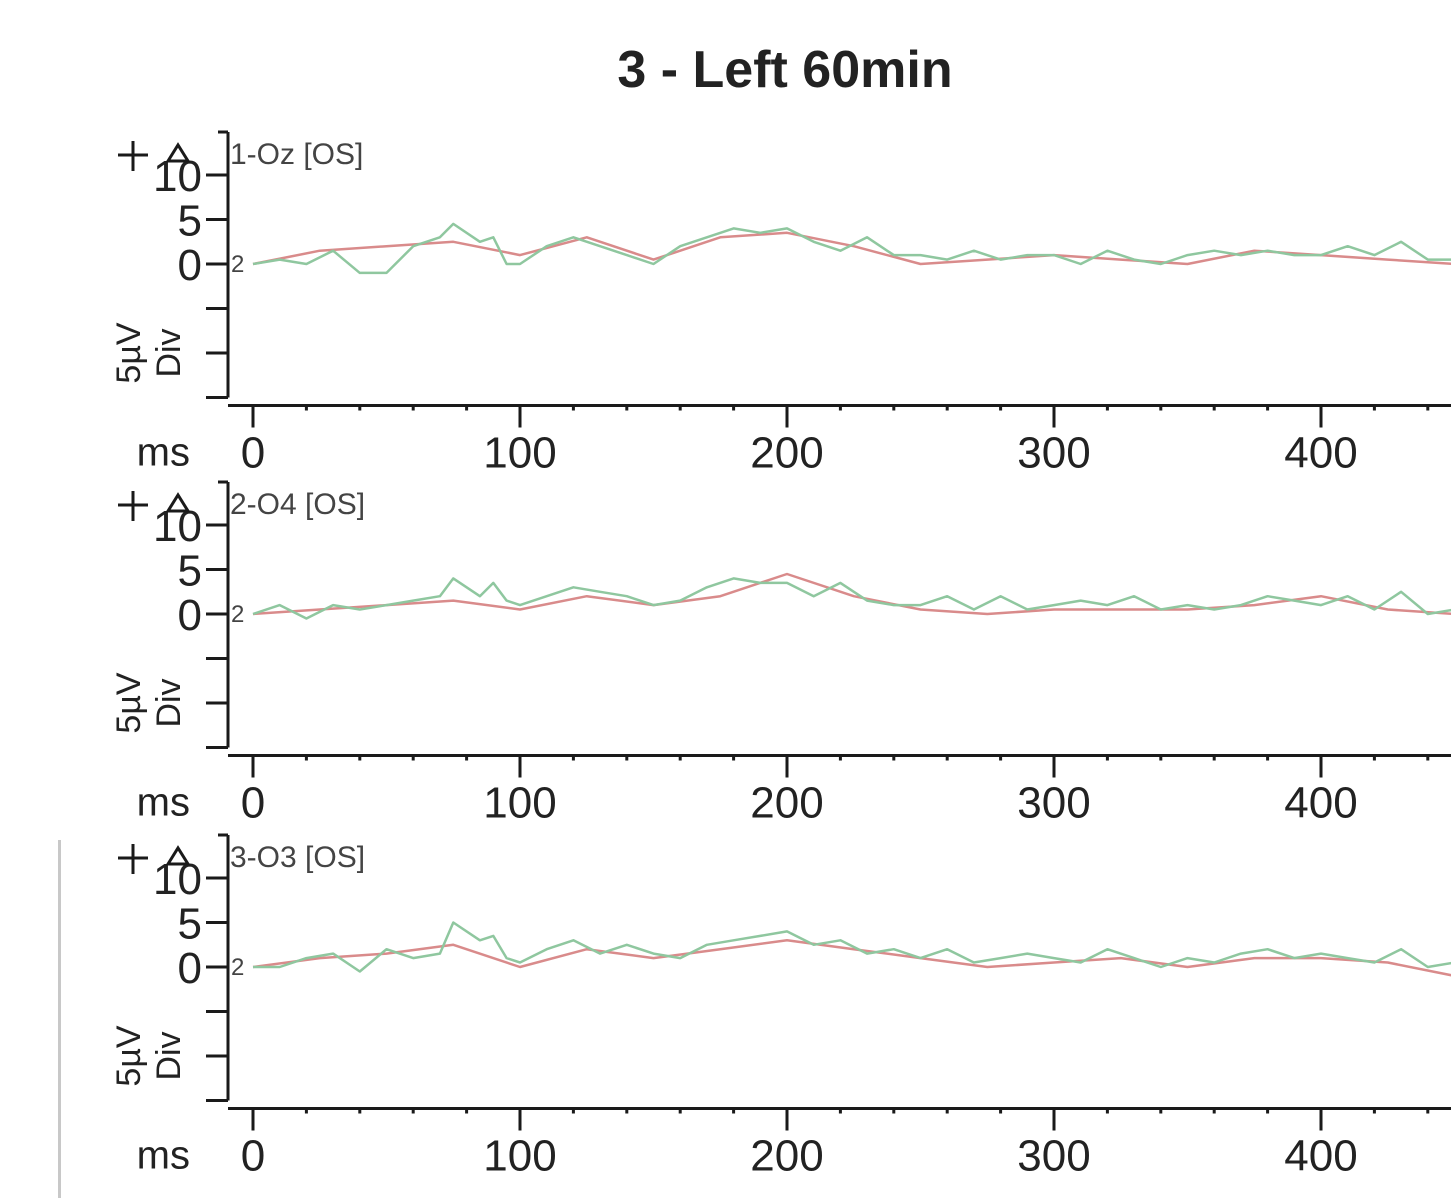 Image resolution: width=1451 pixels, height=1198 pixels. Describe the element at coordinates (297, 504) in the screenshot. I see `channel-label: 2-O4 [OS]` at that location.